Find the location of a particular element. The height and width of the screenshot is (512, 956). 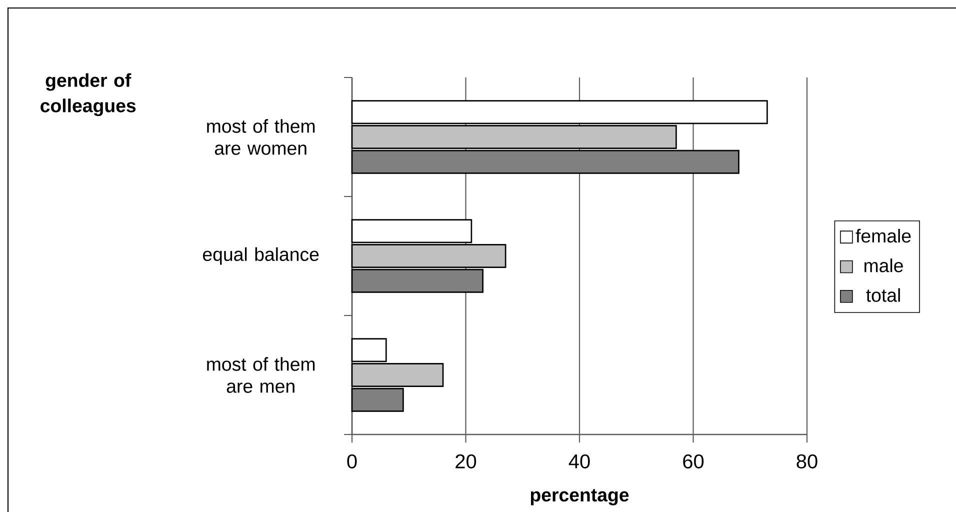

x-tick-label: 0 is located at coordinates (352, 461).